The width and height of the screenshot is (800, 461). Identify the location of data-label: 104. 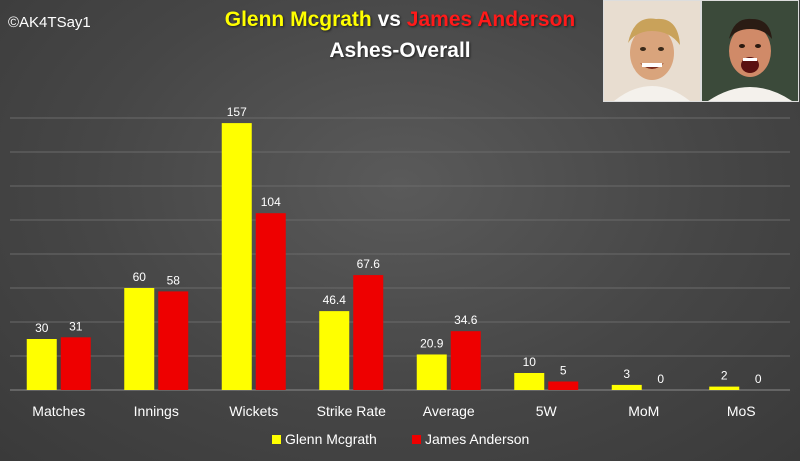
(271, 202).